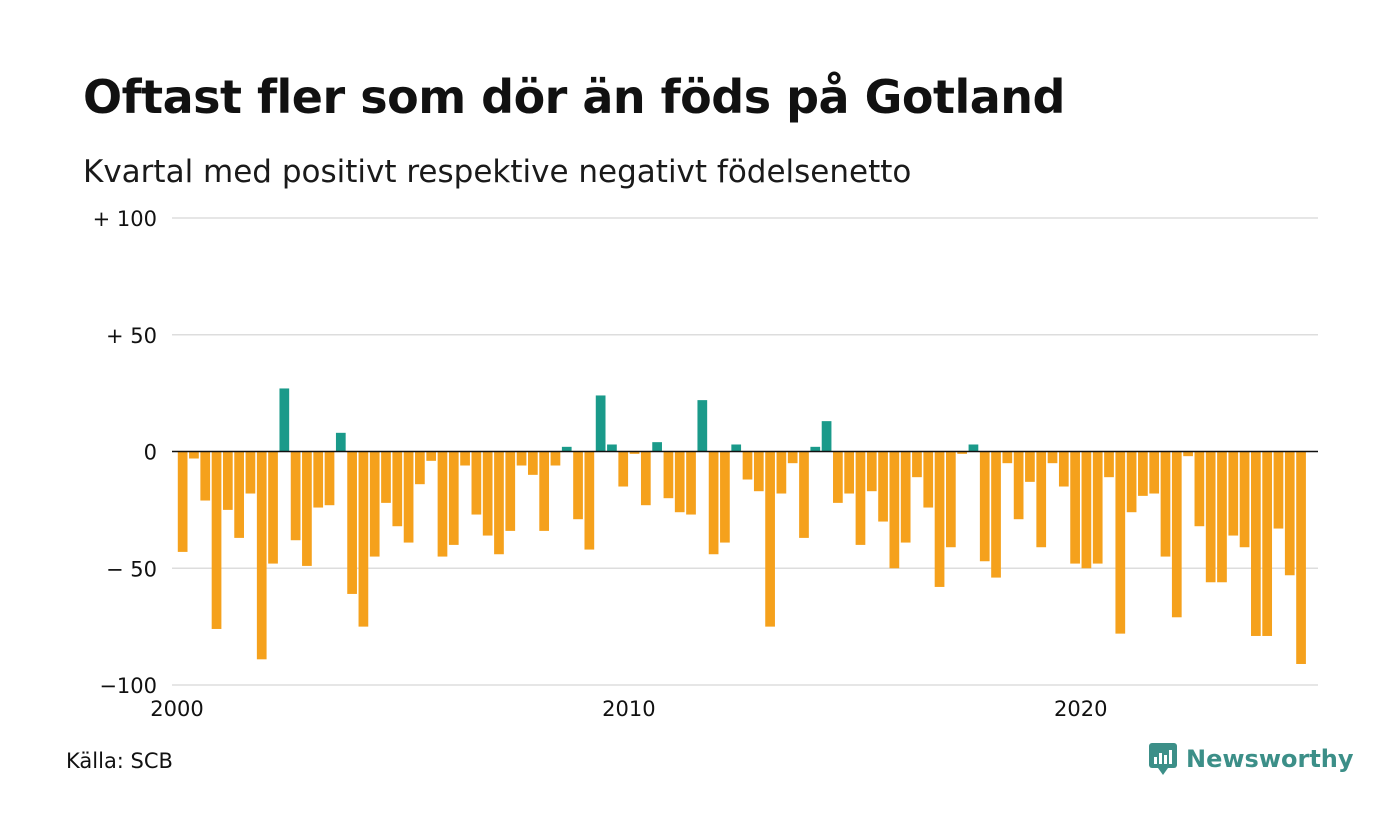 The width and height of the screenshot is (1400, 840). Describe the element at coordinates (628, 709) in the screenshot. I see `x-tick-label: 2010` at that location.